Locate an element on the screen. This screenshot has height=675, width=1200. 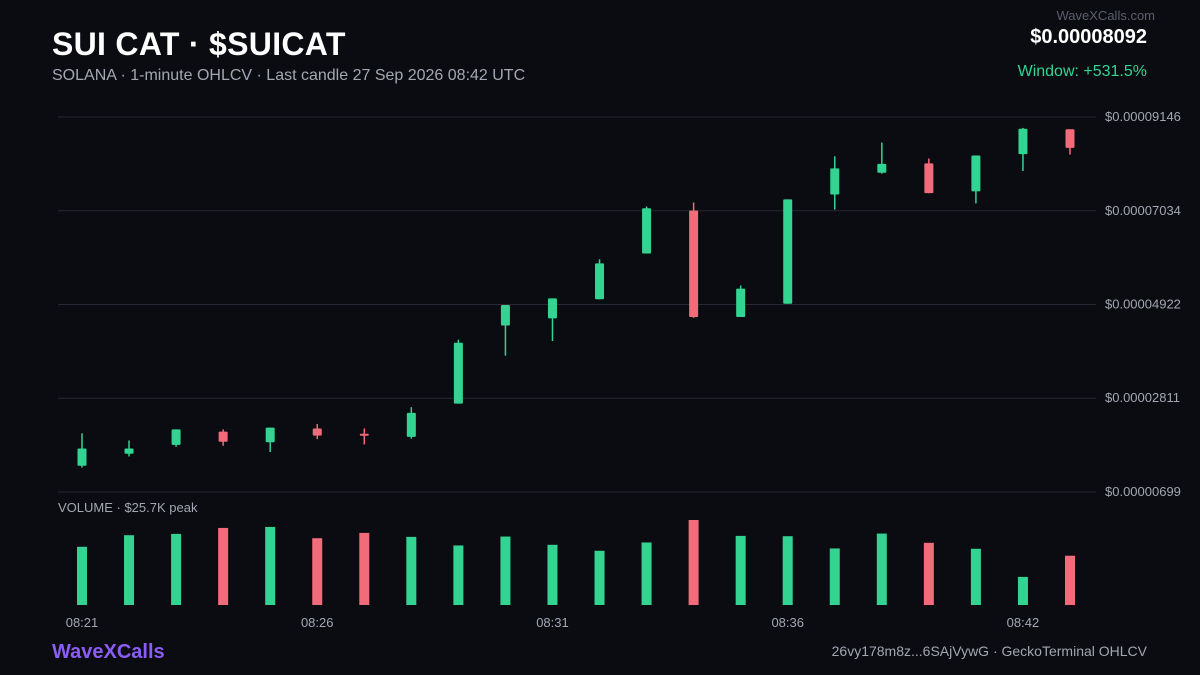
x-tick-label: 08:26 is located at coordinates (317, 622).